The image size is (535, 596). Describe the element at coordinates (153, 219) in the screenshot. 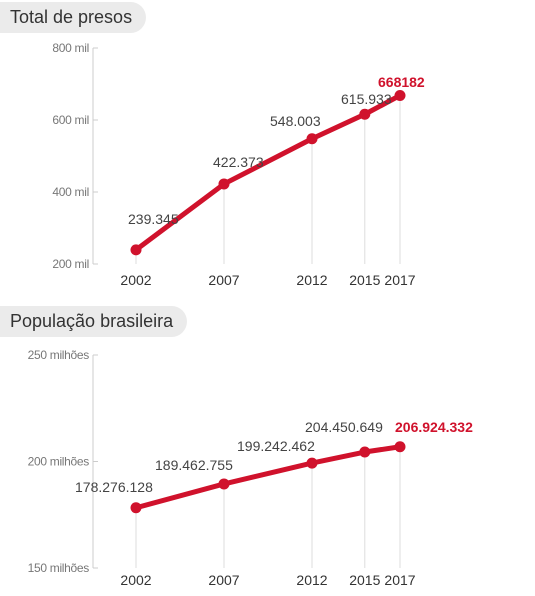

I see `data-label: 239.345` at that location.